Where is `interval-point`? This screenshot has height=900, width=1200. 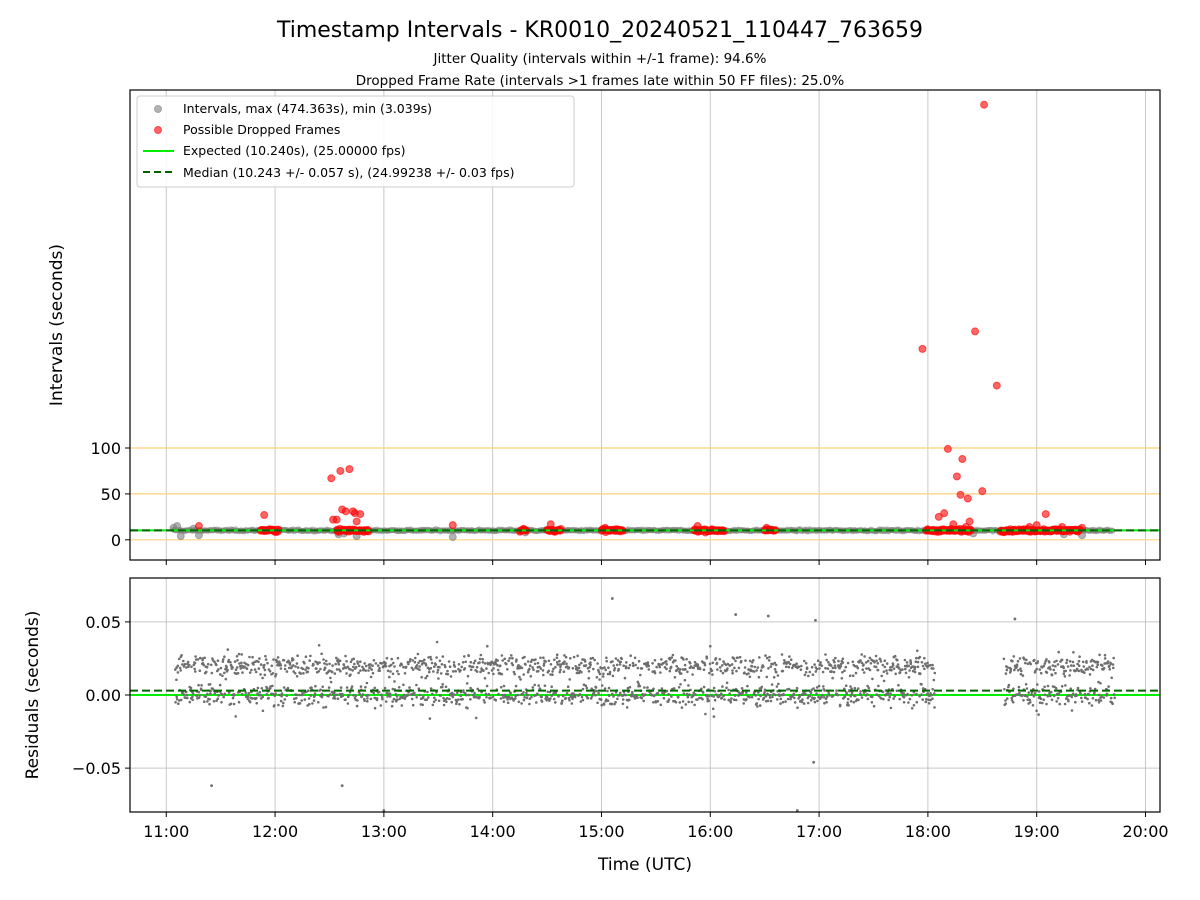 interval-point is located at coordinates (452, 537).